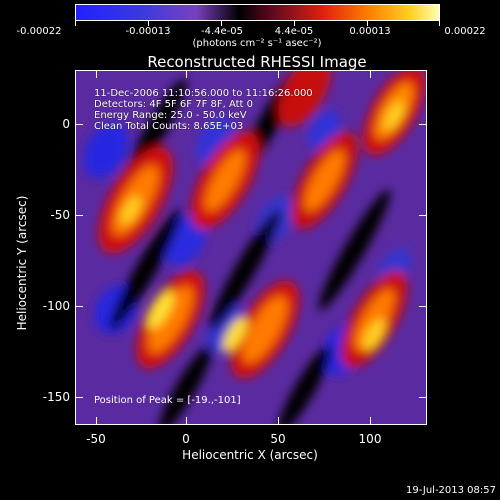 The width and height of the screenshot is (500, 500). I want to click on y-tick-label: 0, so click(66, 124).